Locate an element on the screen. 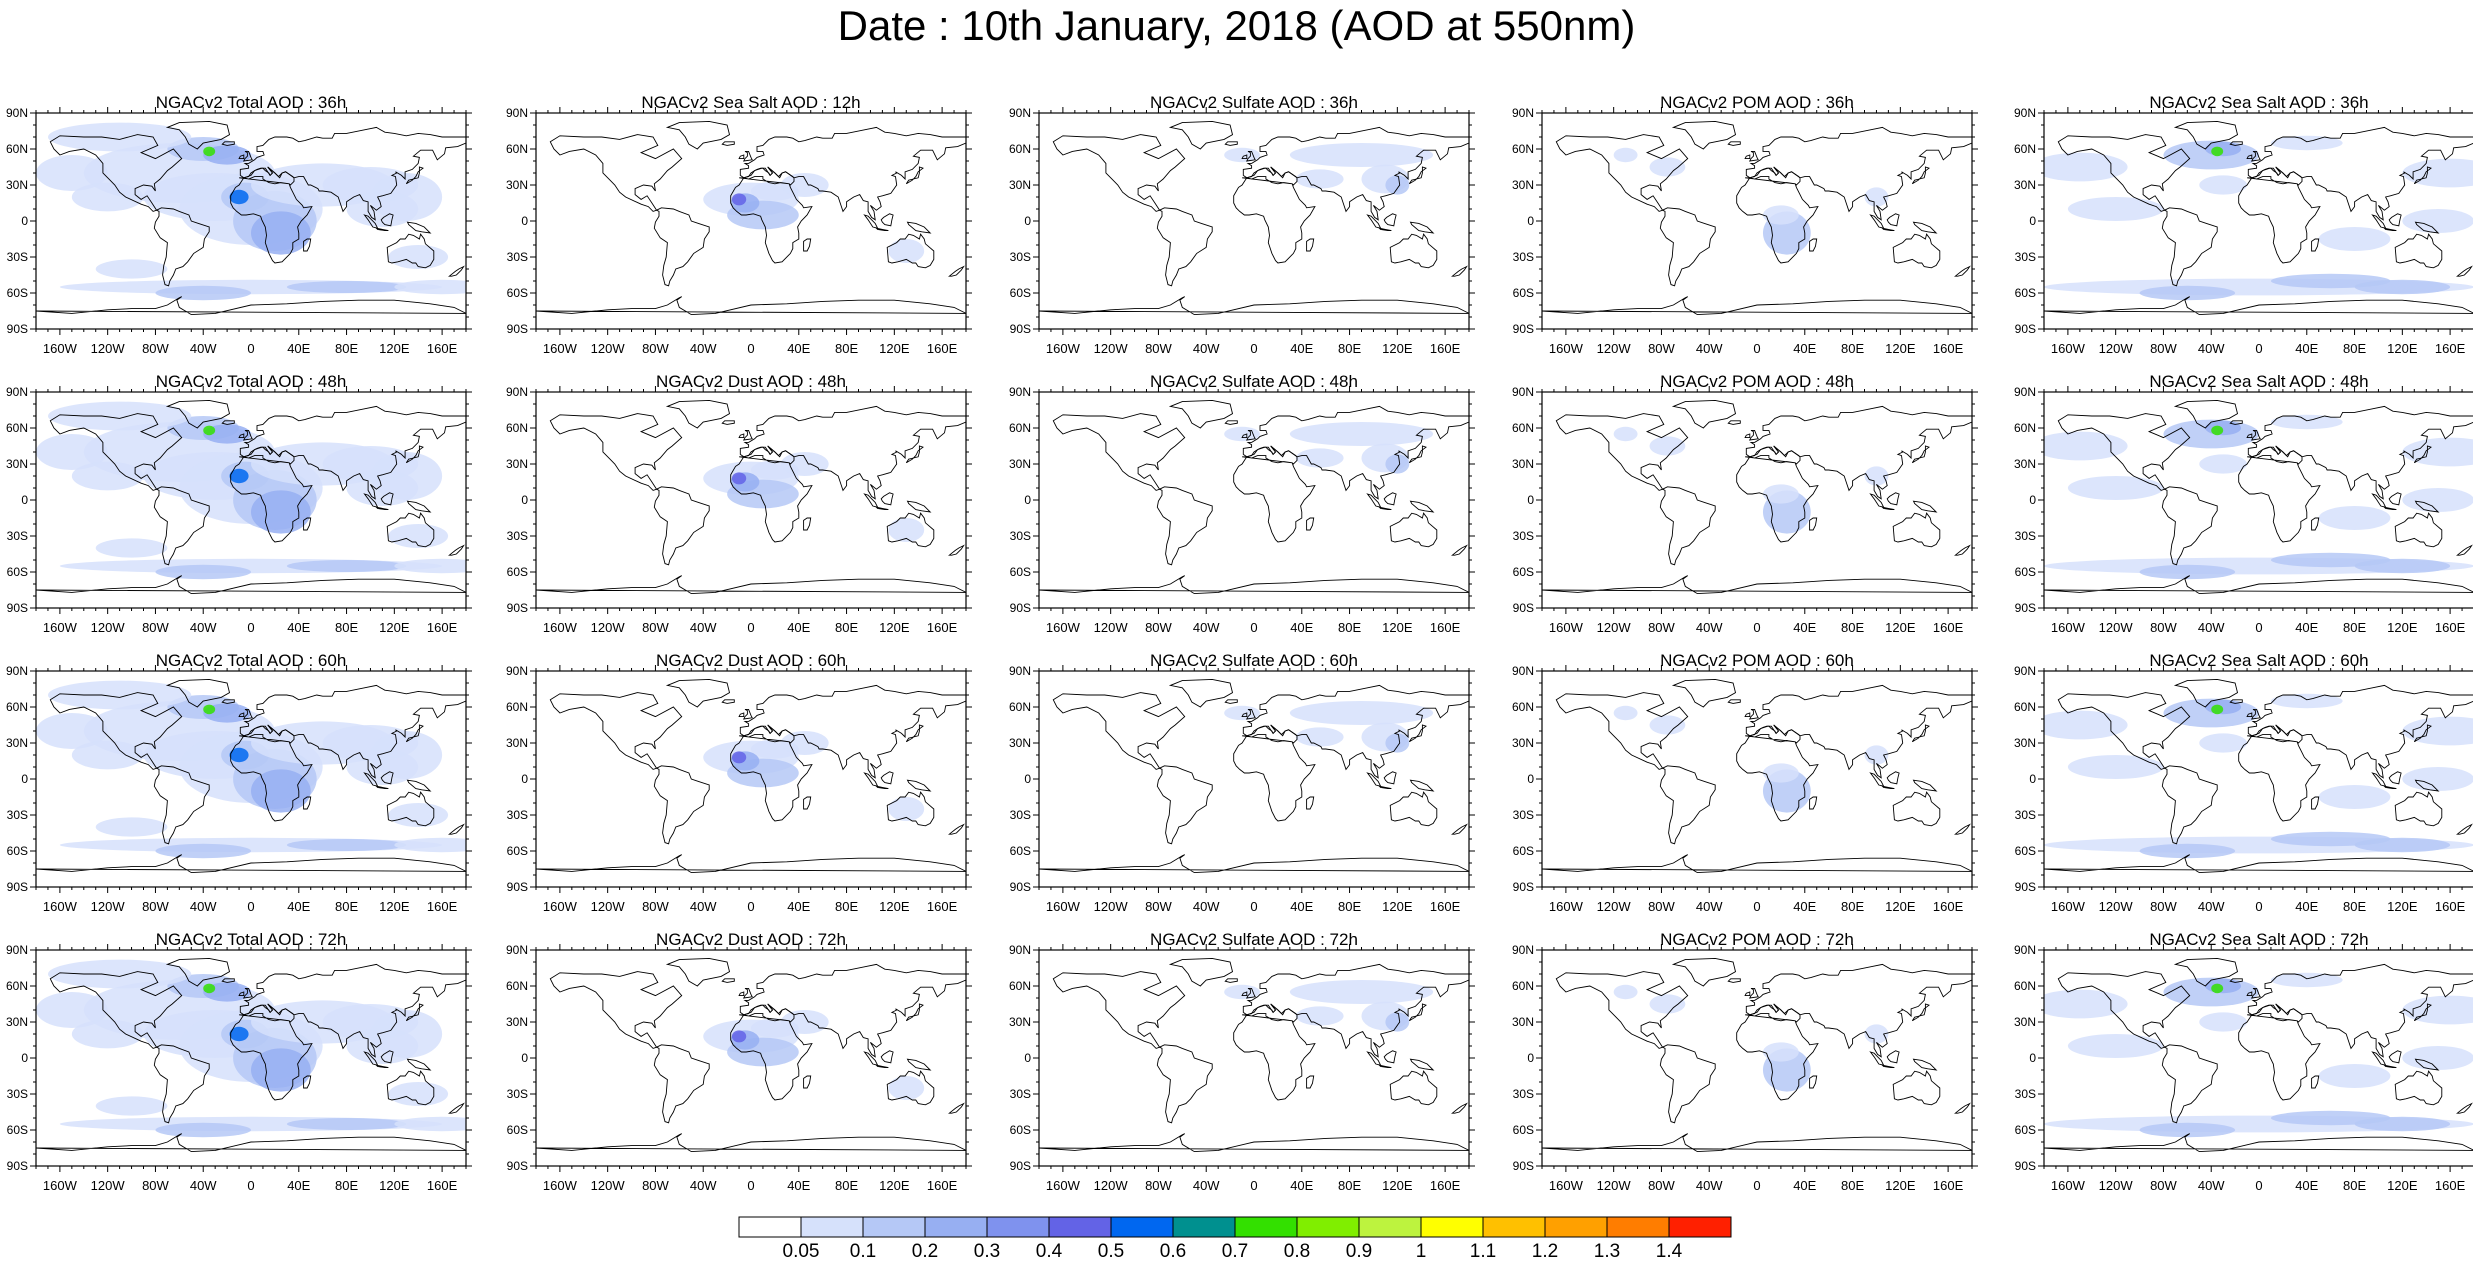  colorbar-swatch is located at coordinates (1452, 1227).